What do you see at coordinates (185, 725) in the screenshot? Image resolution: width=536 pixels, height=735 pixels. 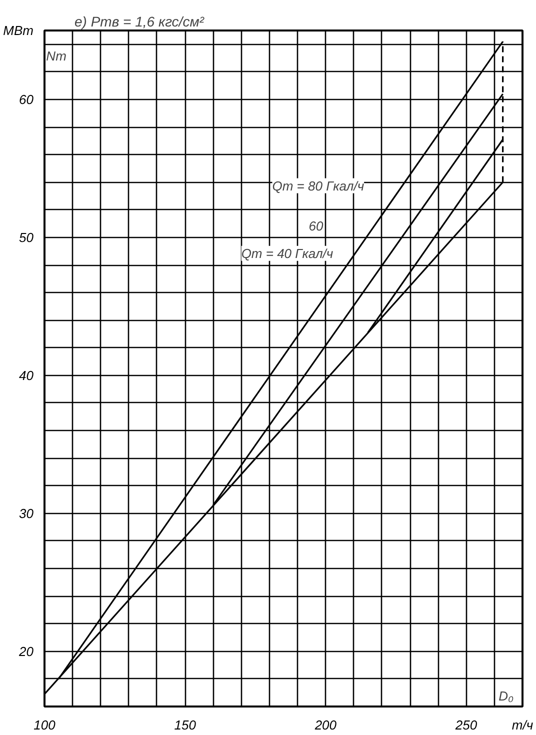 I see `x-tick-label: 150` at bounding box center [185, 725].